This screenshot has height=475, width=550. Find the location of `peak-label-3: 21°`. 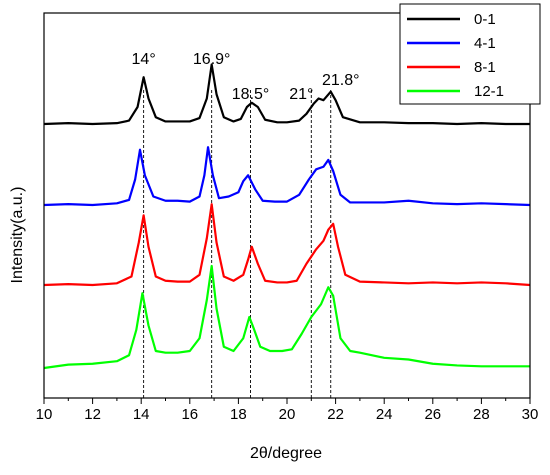

peak-label-3: 21° is located at coordinates (301, 94).